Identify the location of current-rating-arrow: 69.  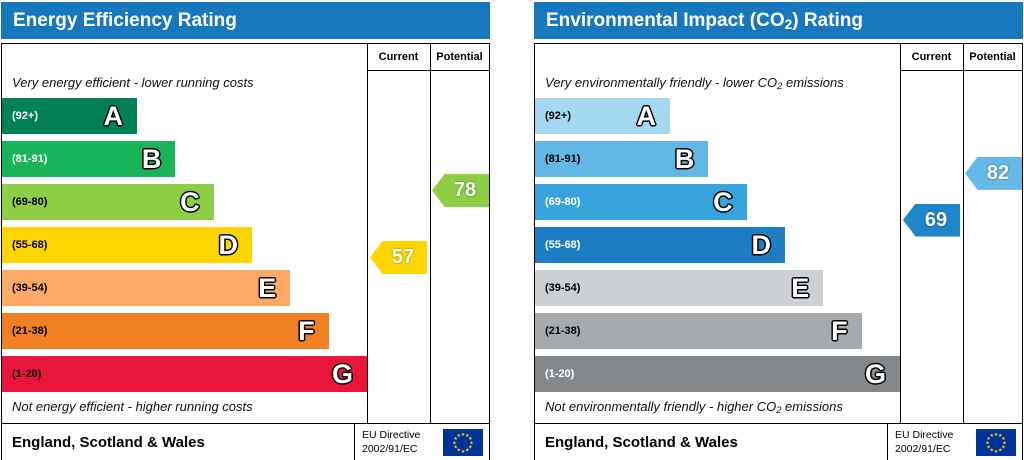
(931, 220).